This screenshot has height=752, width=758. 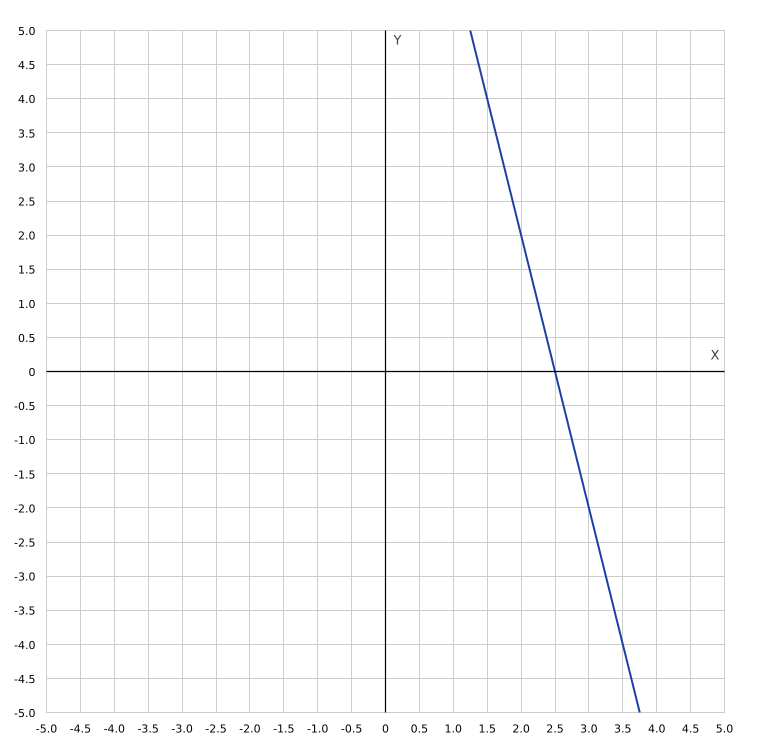 What do you see at coordinates (27, 202) in the screenshot?
I see `y-tick-label: 2.5` at bounding box center [27, 202].